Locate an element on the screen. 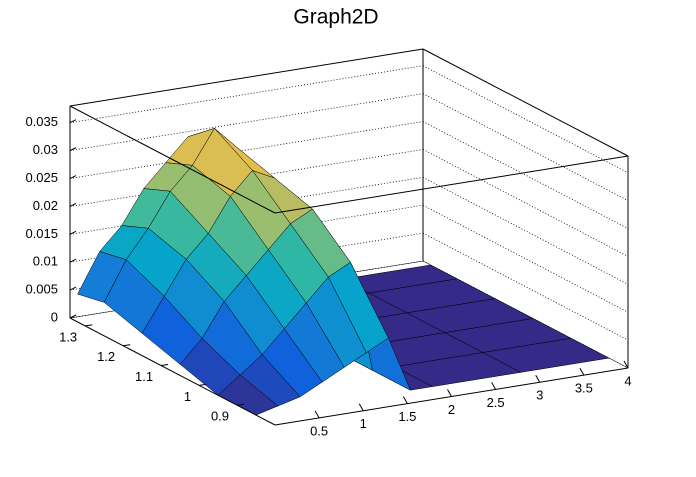 Image resolution: width=696 pixels, height=477 pixels. x-tick-label: 4 is located at coordinates (627, 380).